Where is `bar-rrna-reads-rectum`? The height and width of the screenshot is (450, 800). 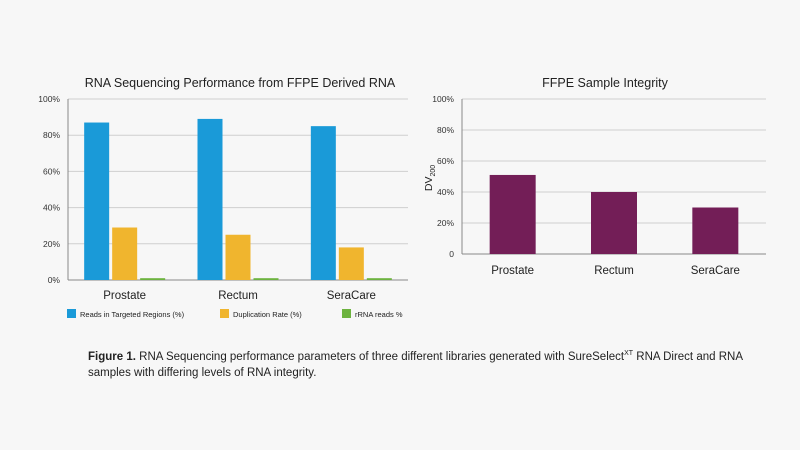 bar-rrna-reads-rectum is located at coordinates (266, 279).